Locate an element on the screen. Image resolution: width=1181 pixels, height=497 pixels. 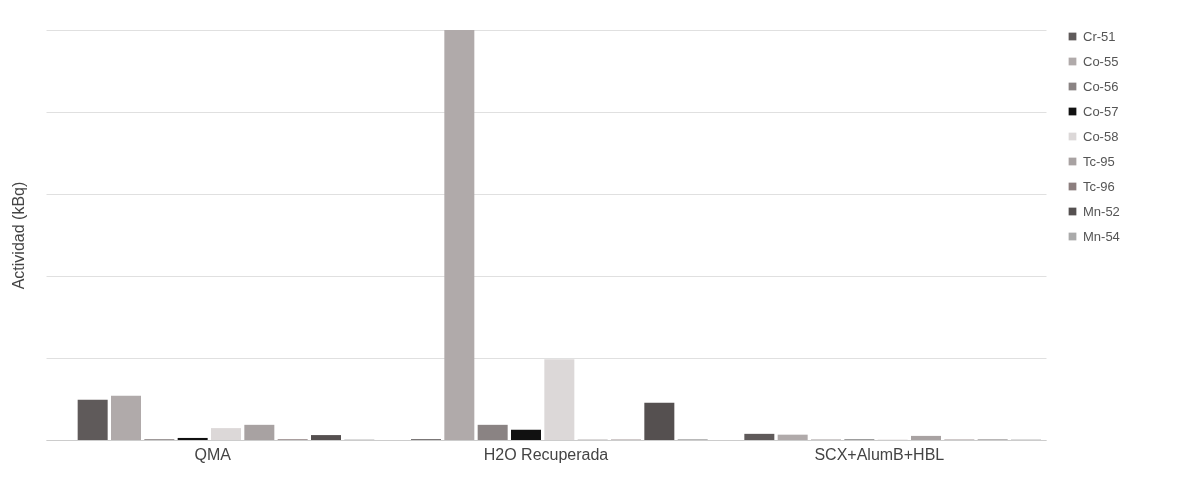
legend-label: Mn-54 is located at coordinates (1101, 236).